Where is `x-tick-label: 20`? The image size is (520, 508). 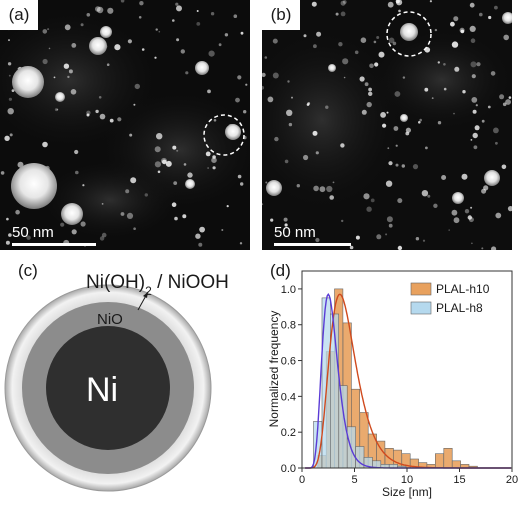
x-tick-label: 20 is located at coordinates (512, 480).